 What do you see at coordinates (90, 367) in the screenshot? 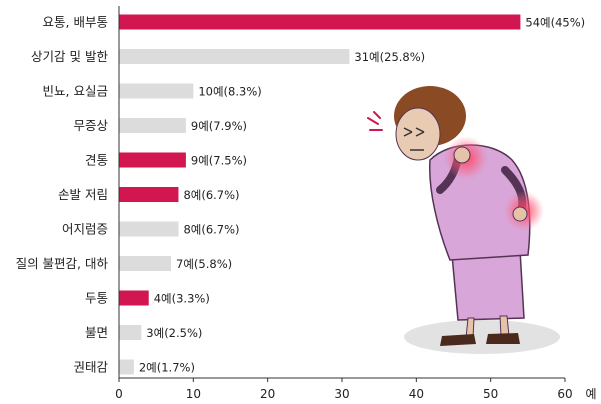
I see `category-label-10: 권태감` at bounding box center [90, 367].